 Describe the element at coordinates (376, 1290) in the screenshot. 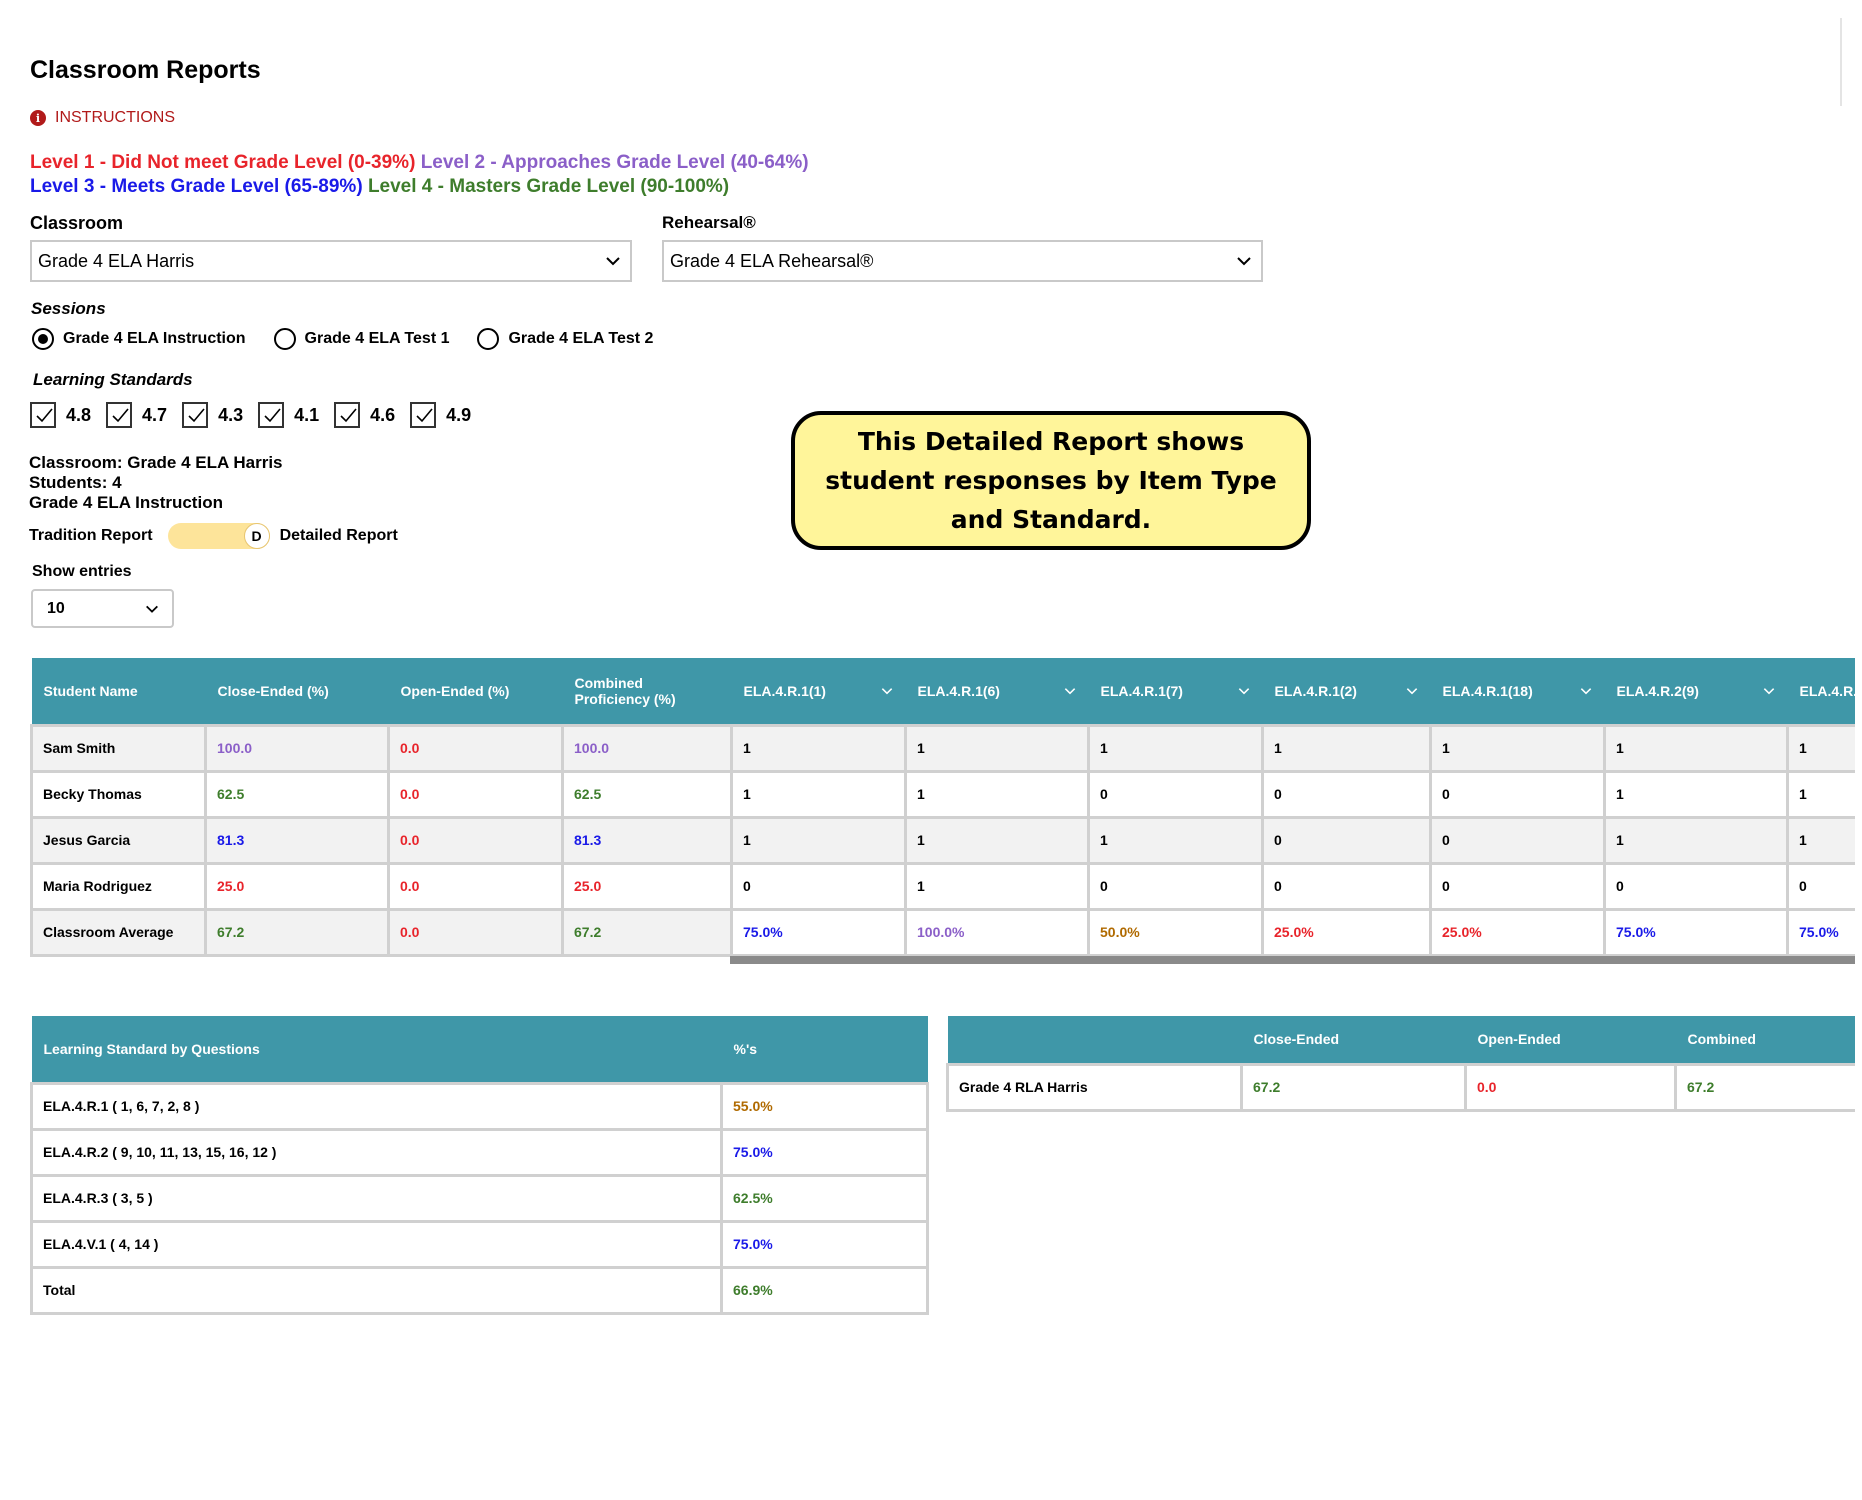

I see `standard-cell: Total` at that location.